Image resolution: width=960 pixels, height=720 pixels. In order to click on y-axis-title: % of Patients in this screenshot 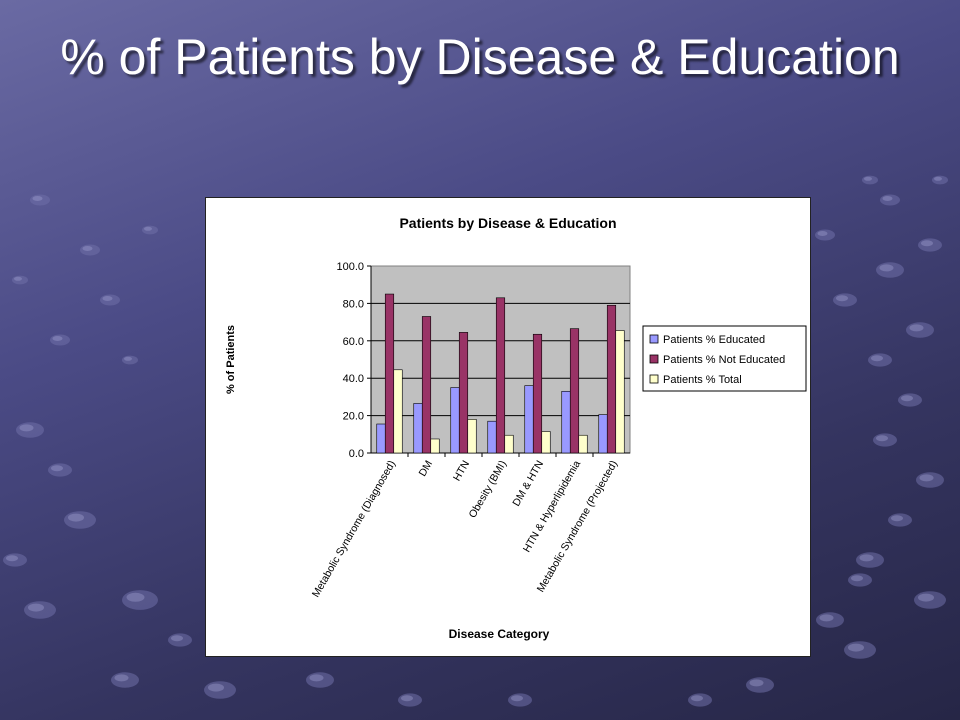, I will do `click(231, 359)`.